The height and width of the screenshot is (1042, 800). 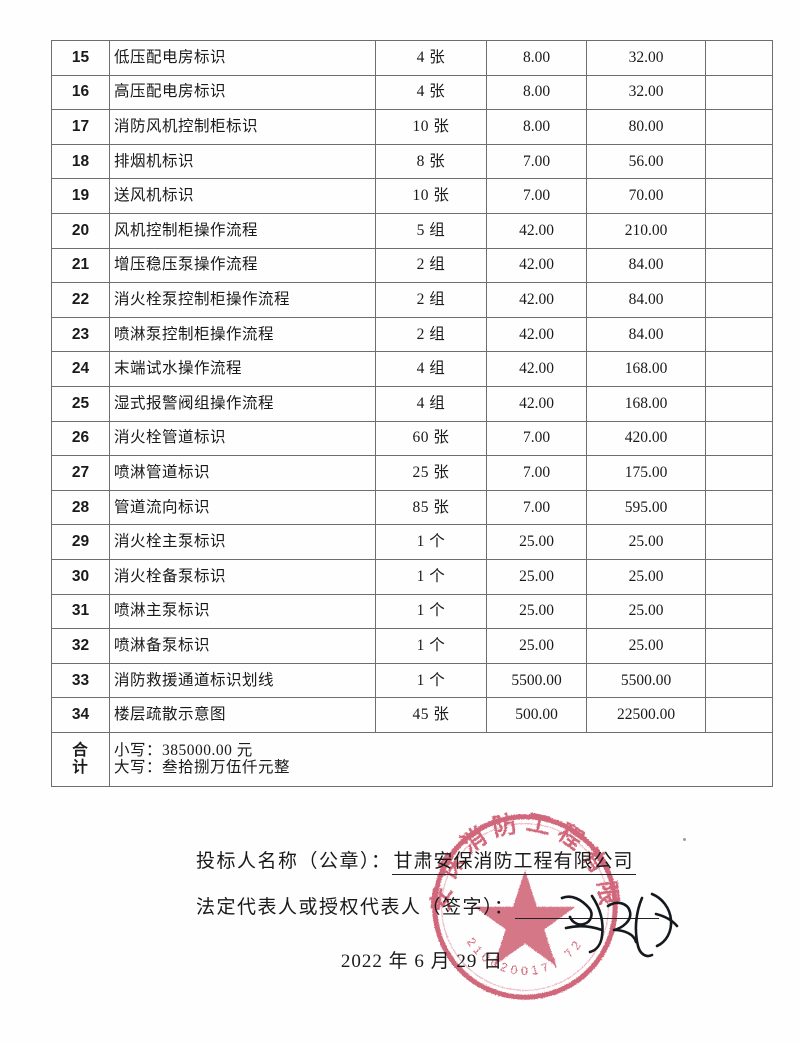 I want to click on cell-amount: 168.00, so click(x=646, y=369).